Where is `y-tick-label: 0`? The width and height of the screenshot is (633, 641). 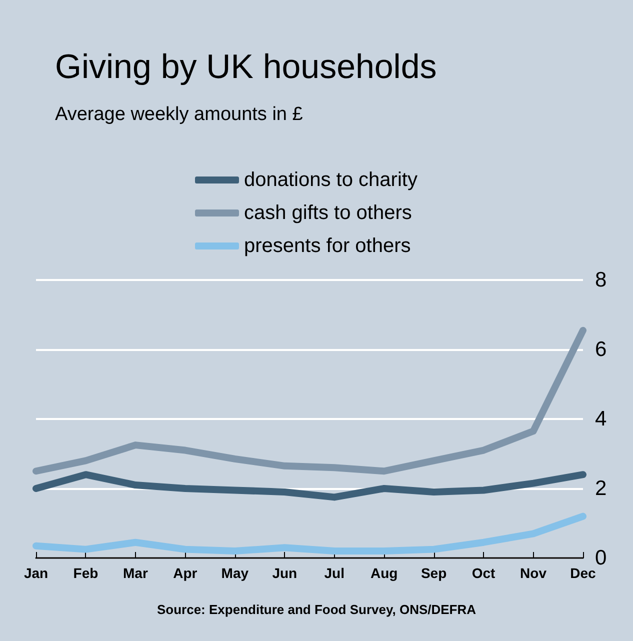 y-tick-label: 0 is located at coordinates (601, 558).